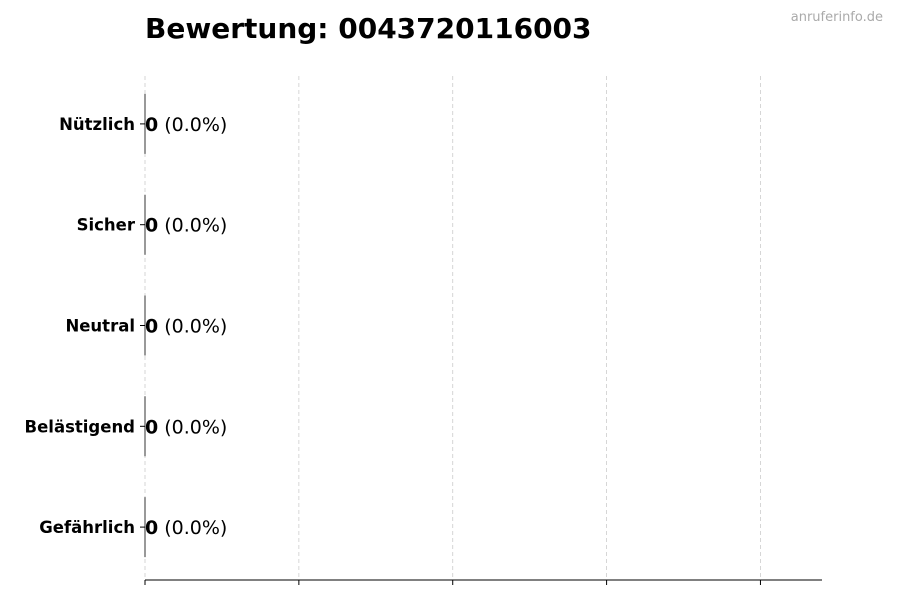 This screenshot has width=900, height=600. What do you see at coordinates (836, 17) in the screenshot?
I see `watermark: anruferinfo.de` at bounding box center [836, 17].